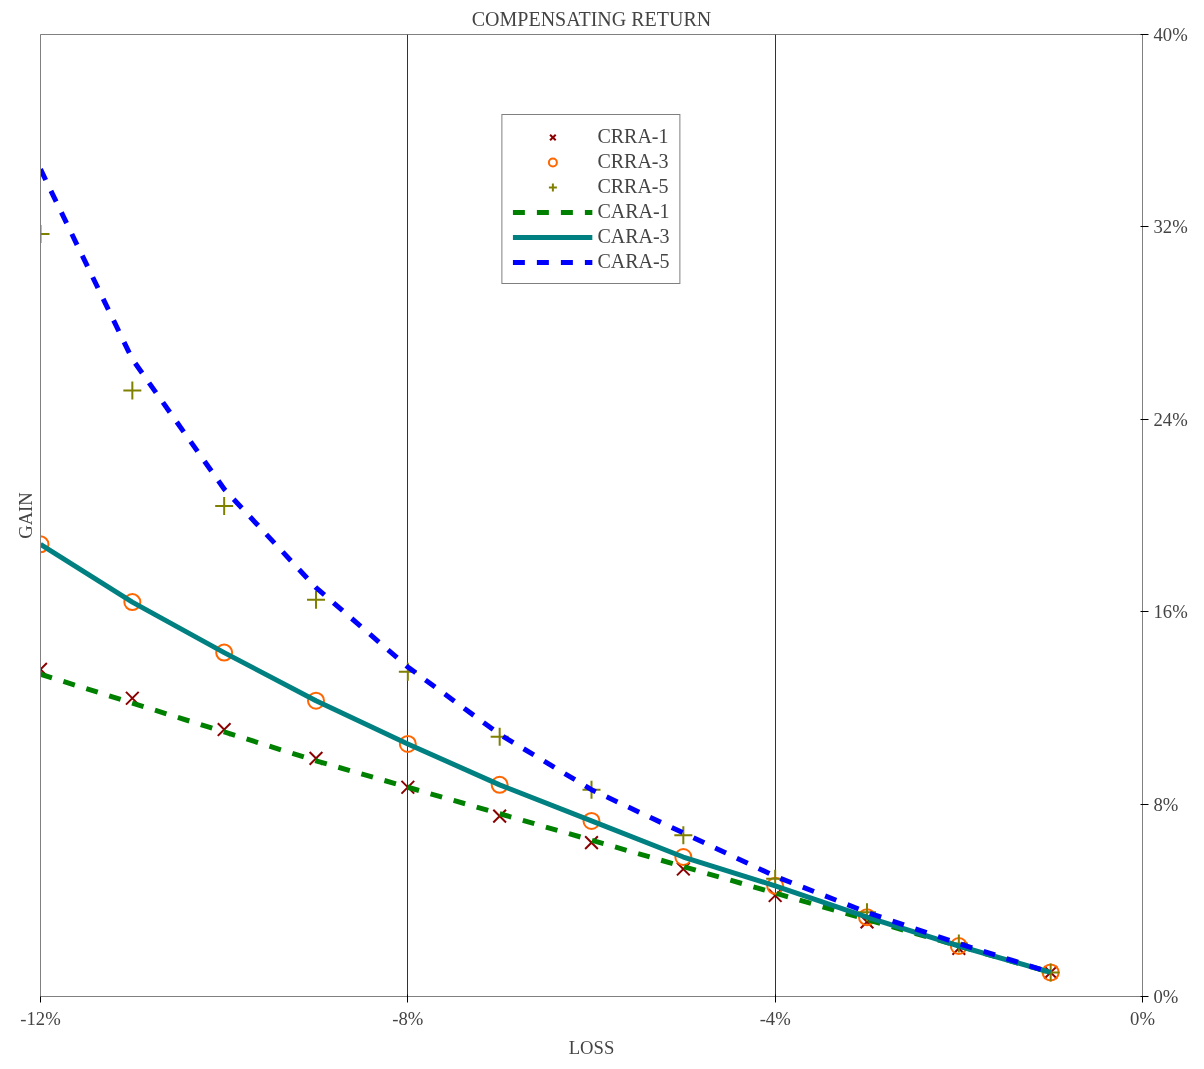 This screenshot has height=1069, width=1204. What do you see at coordinates (1170, 419) in the screenshot?
I see `y-tick-label: 24%` at bounding box center [1170, 419].